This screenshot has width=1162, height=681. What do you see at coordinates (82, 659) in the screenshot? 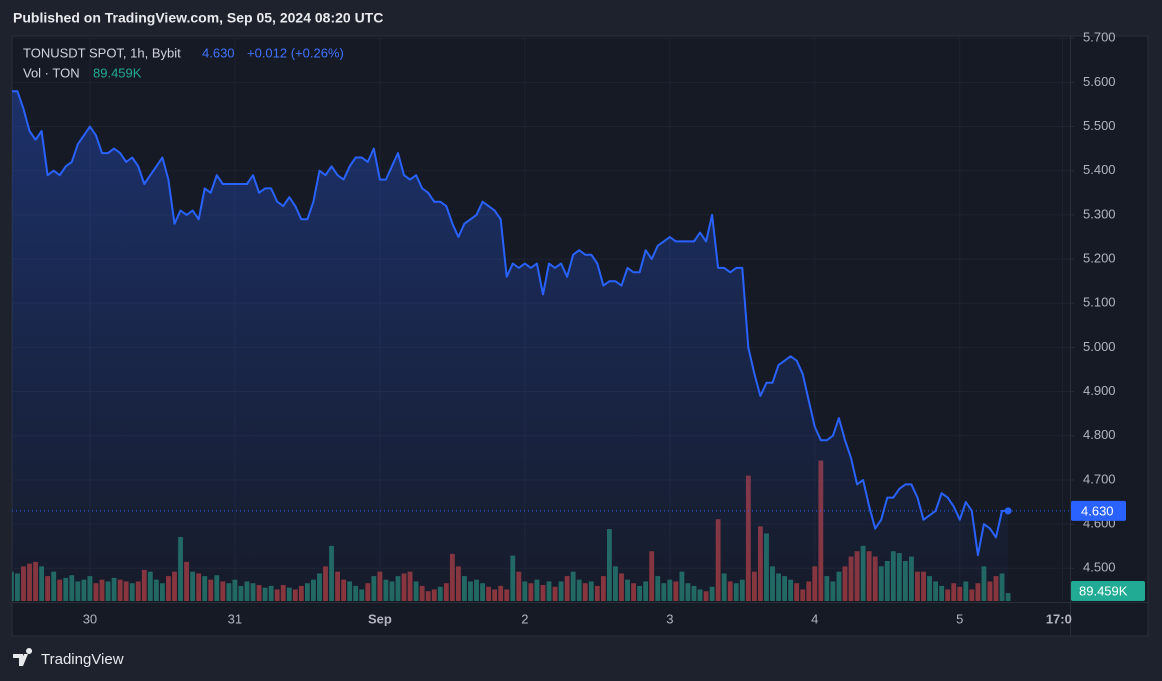
I see `brand-name: TradingView` at bounding box center [82, 659].